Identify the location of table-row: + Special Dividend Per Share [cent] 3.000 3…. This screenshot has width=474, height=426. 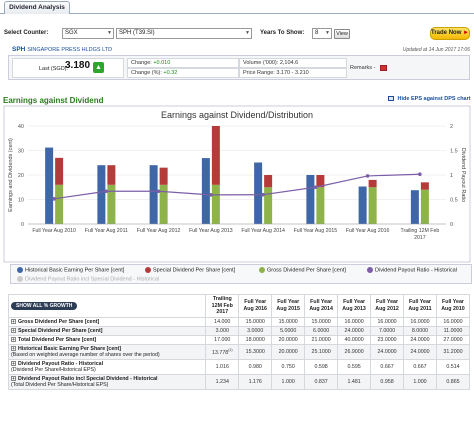
(239, 330).